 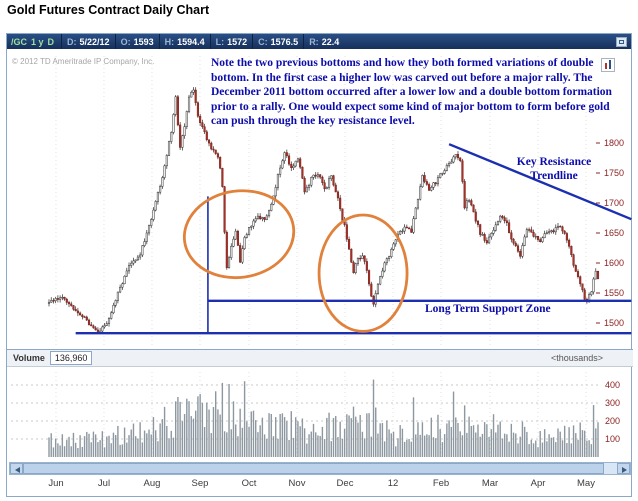 I want to click on volume-header: Volume 136,960 <thousands>, so click(x=320, y=358).